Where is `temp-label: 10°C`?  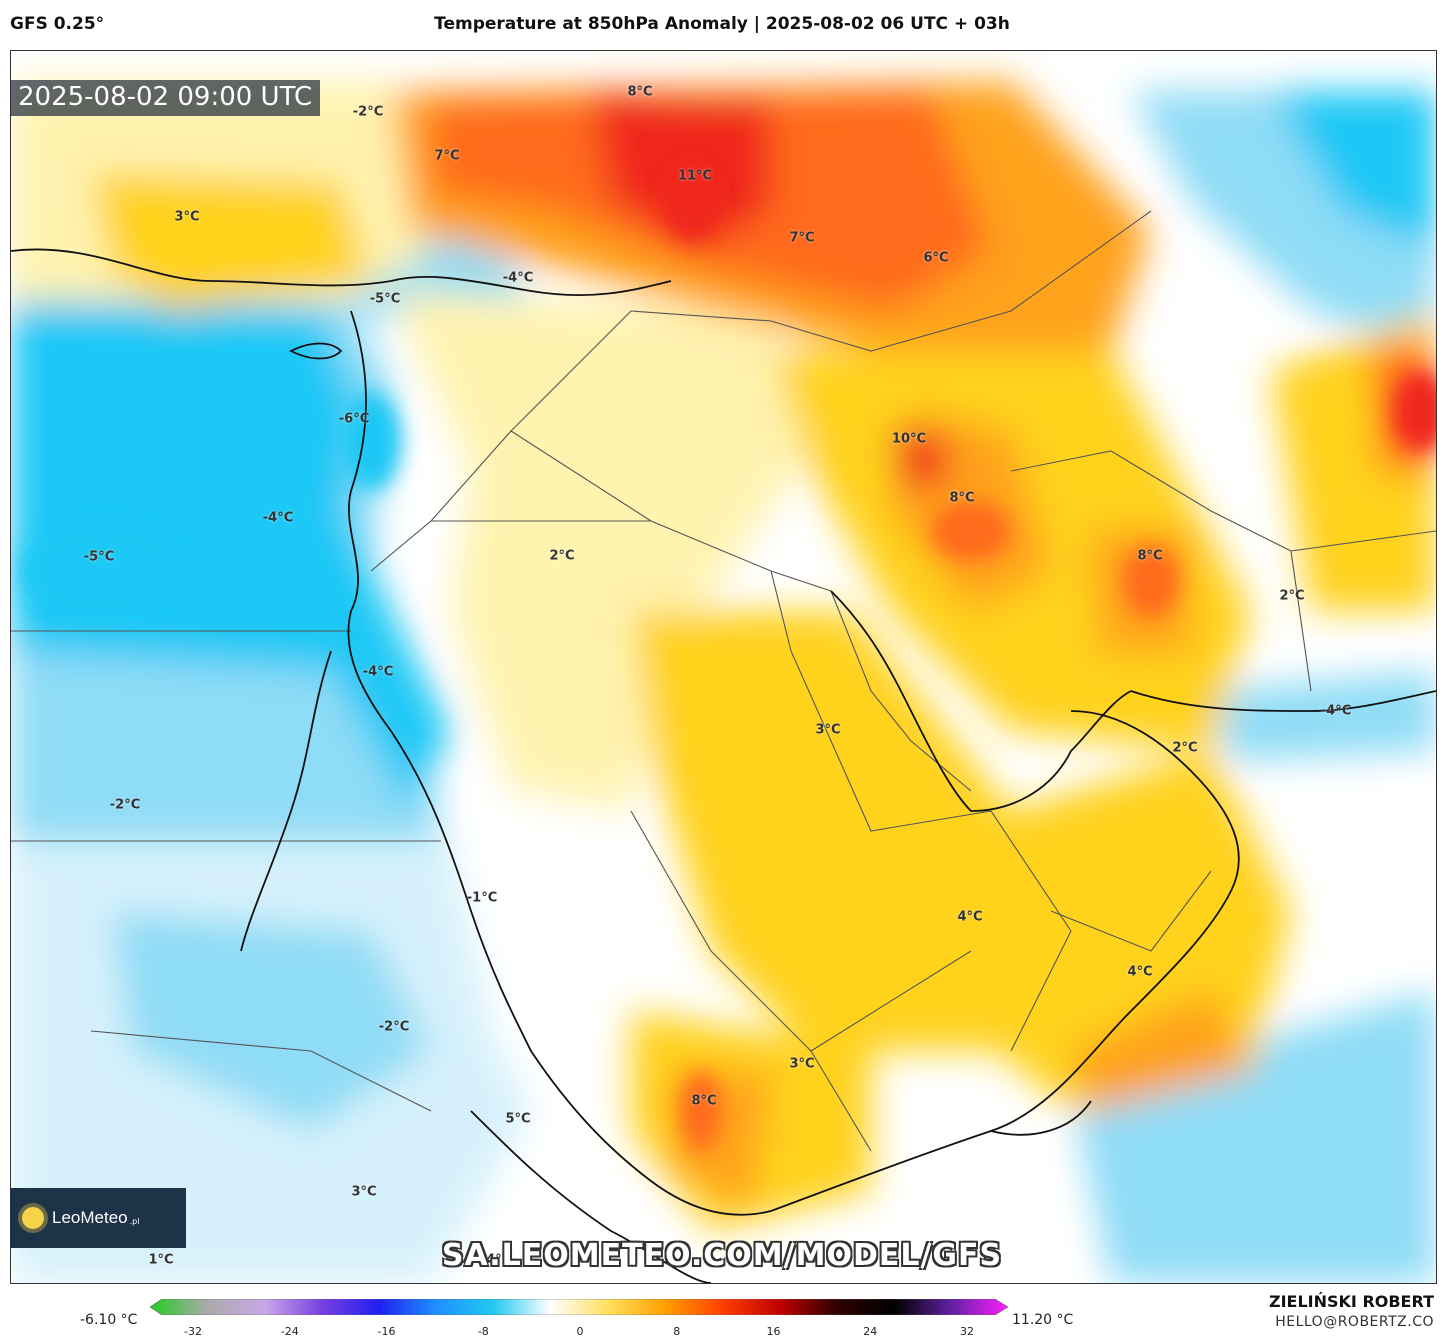 temp-label: 10°C is located at coordinates (909, 439).